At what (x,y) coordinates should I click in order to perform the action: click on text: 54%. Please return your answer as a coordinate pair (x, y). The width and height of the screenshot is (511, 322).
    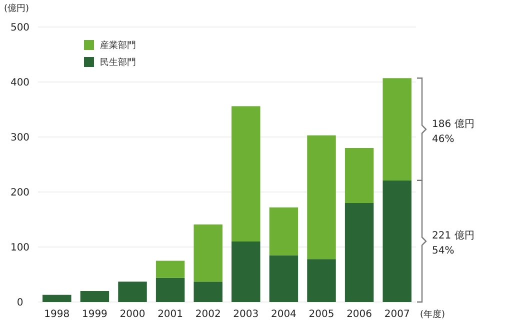
    Looking at the image, I should click on (443, 251).